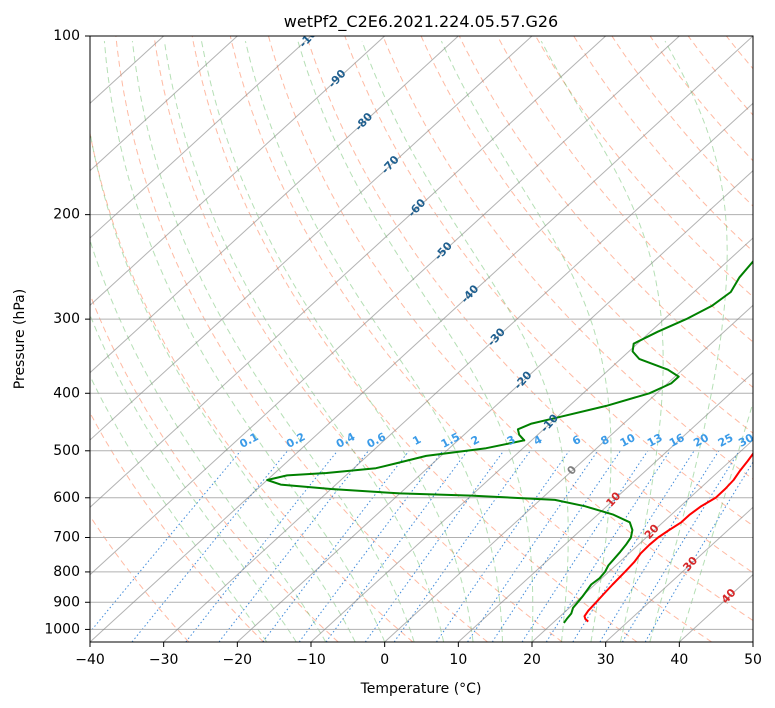 This screenshot has height=708, width=775. I want to click on mixing-ratio-label: 13, so click(655, 440).